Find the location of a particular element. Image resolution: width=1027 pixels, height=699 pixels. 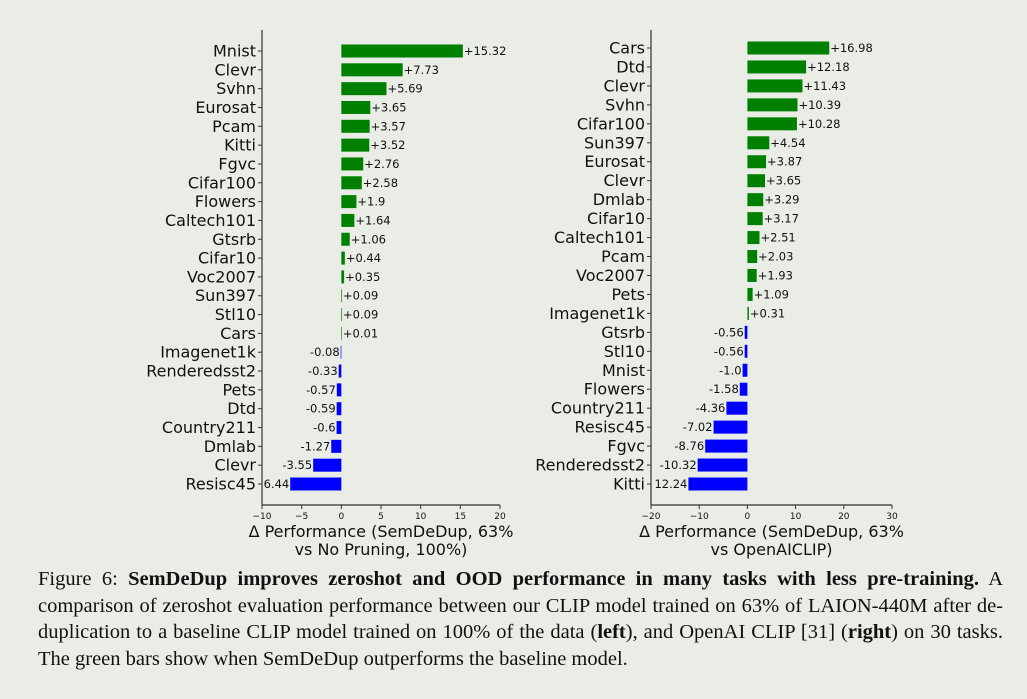

category-label: Eurosat is located at coordinates (614, 161).